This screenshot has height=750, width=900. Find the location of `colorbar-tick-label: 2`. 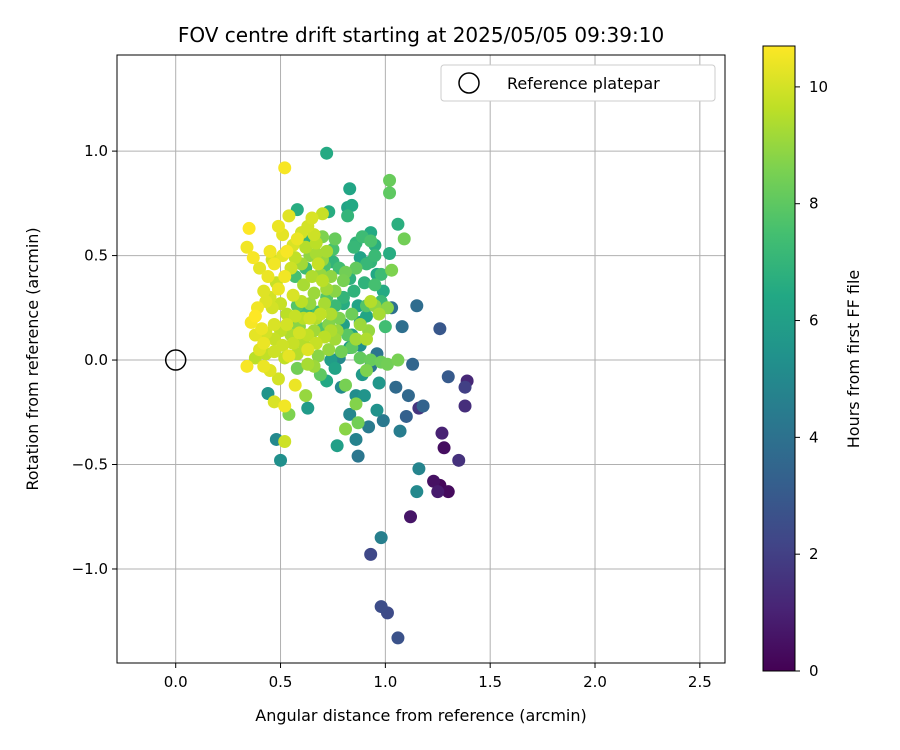

colorbar-tick-label: 2 is located at coordinates (814, 554).